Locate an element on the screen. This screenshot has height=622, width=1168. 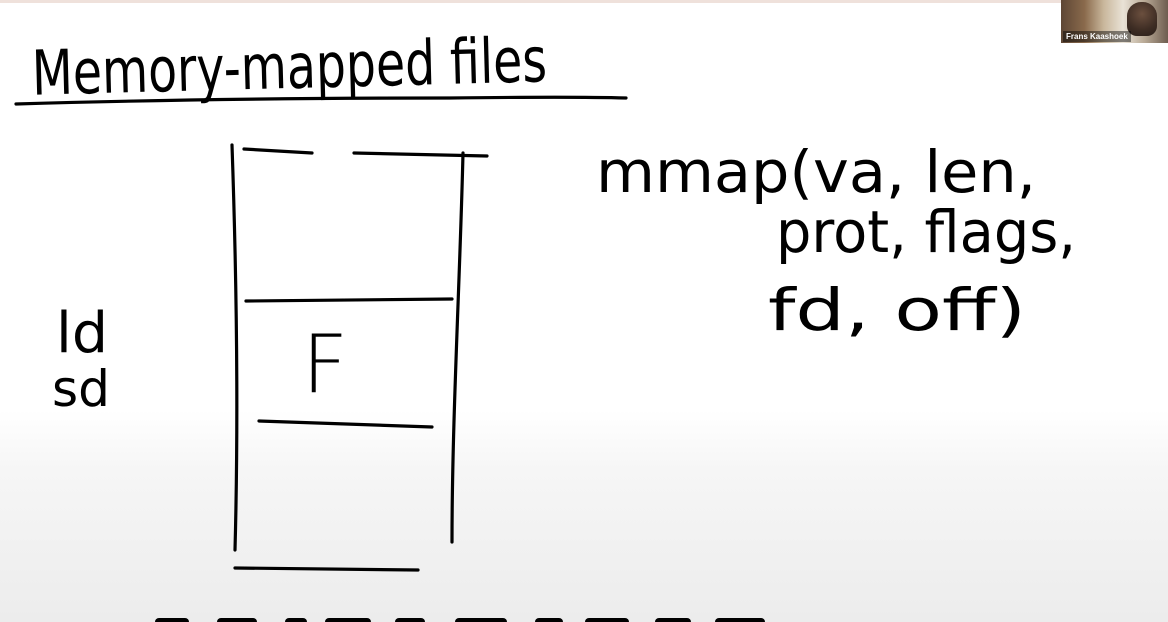
mapped-region-label: F is located at coordinates (325, 364).